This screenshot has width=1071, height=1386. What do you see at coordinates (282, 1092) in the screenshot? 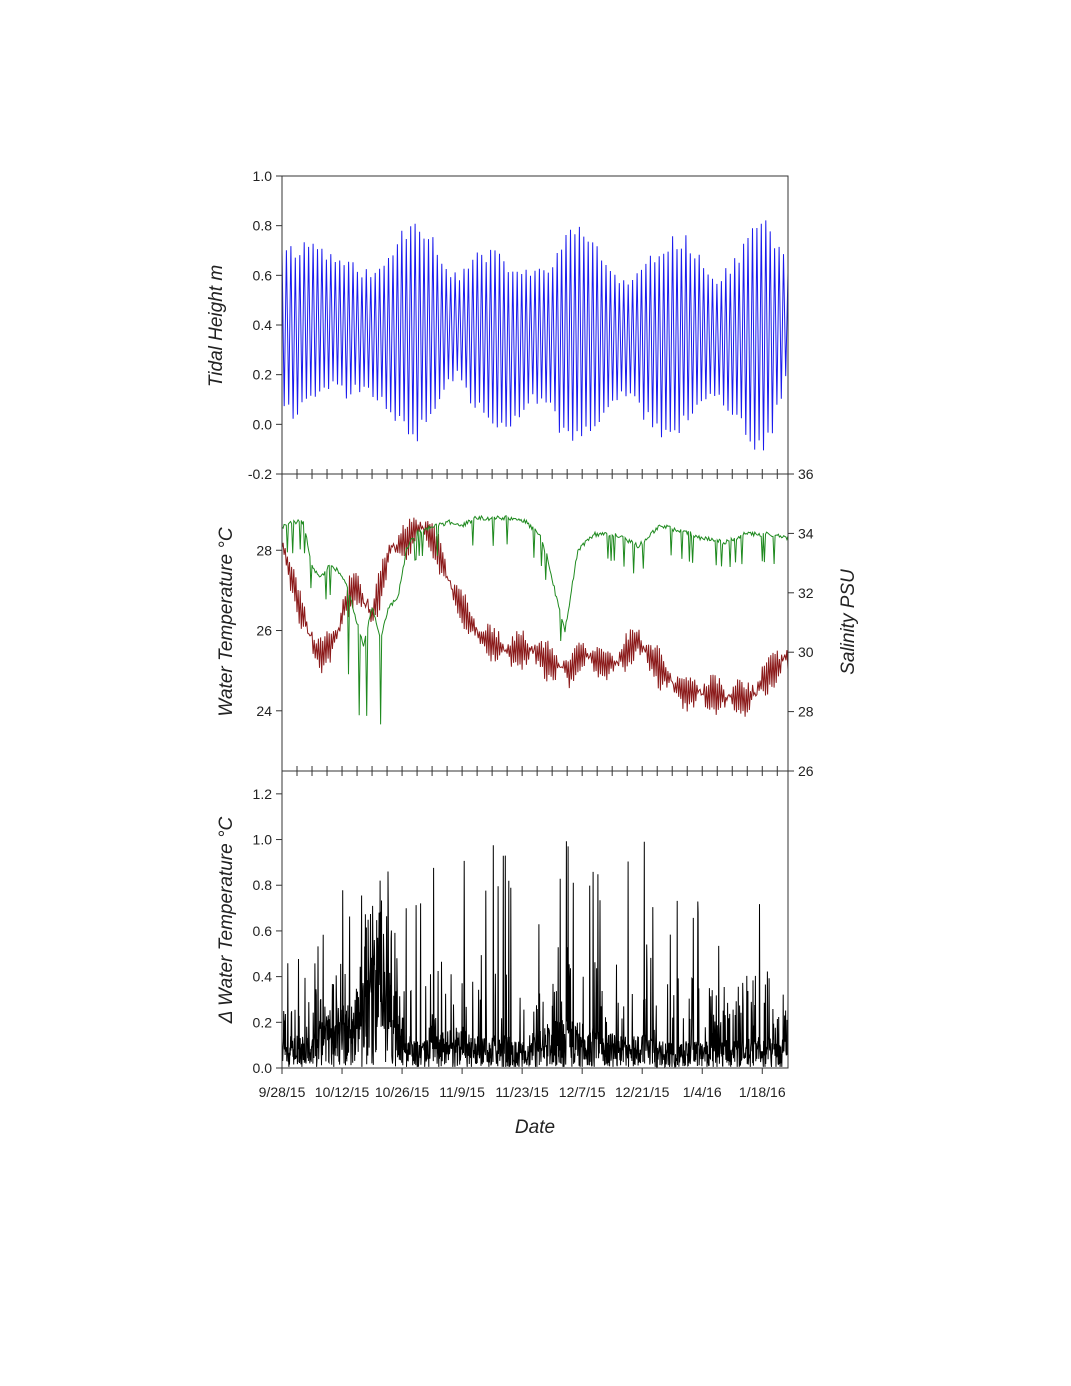
I see `x-tick-label: 9/28/15` at bounding box center [282, 1092].